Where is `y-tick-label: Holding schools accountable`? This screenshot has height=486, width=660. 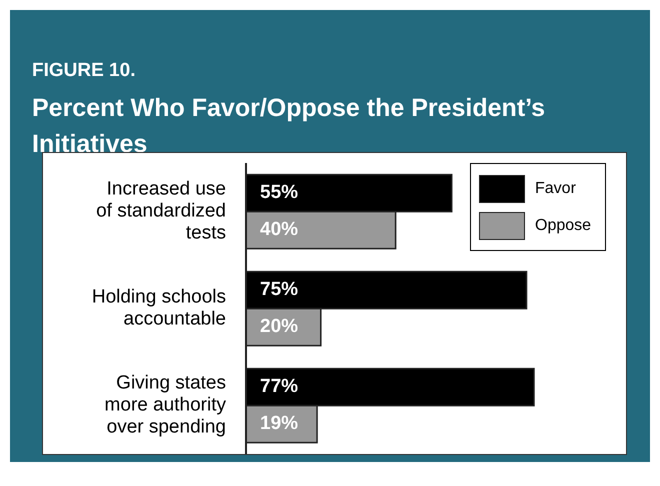
y-tick-label: Holding schools accountable is located at coordinates (159, 308).